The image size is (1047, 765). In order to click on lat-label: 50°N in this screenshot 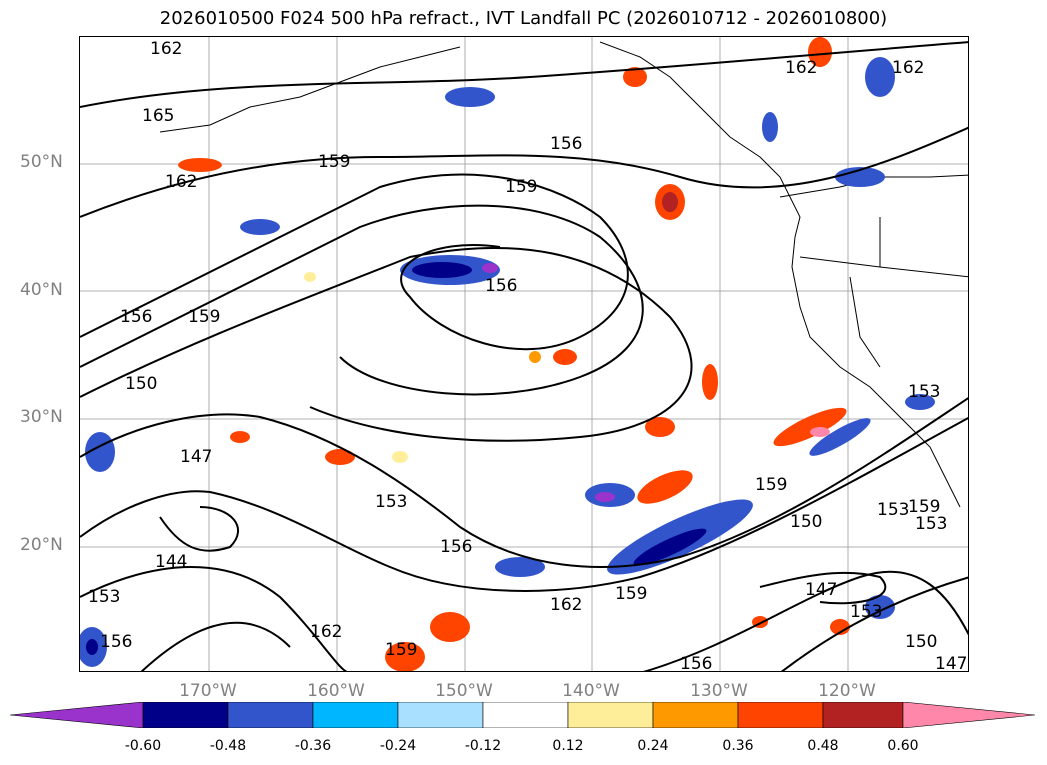, I will do `click(41, 162)`.